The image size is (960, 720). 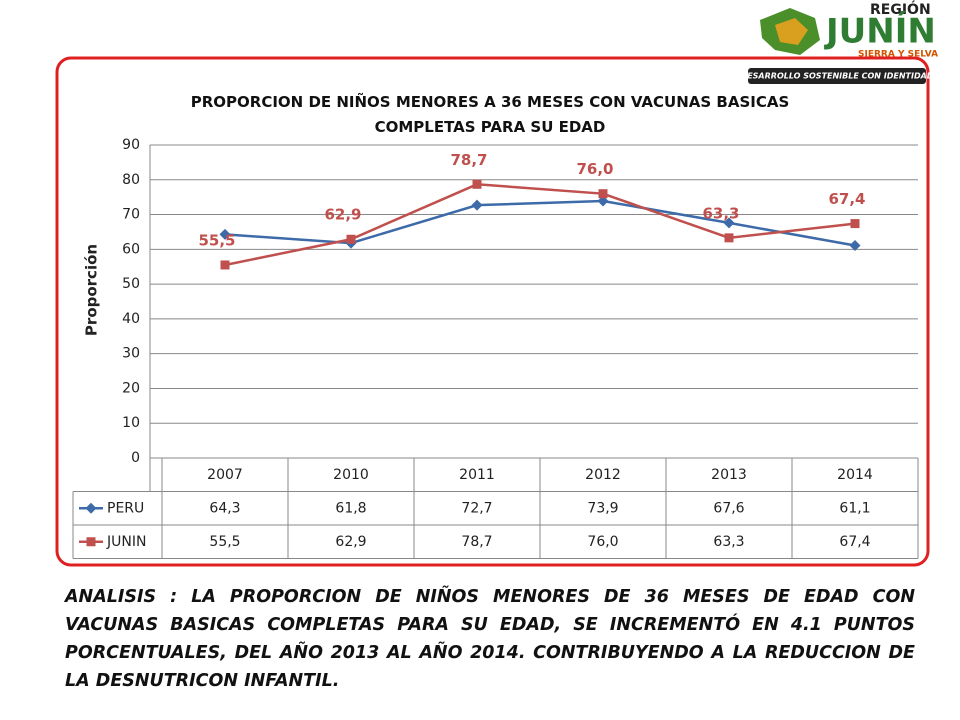 I want to click on logo-name: JUNÍN, so click(x=880, y=31).